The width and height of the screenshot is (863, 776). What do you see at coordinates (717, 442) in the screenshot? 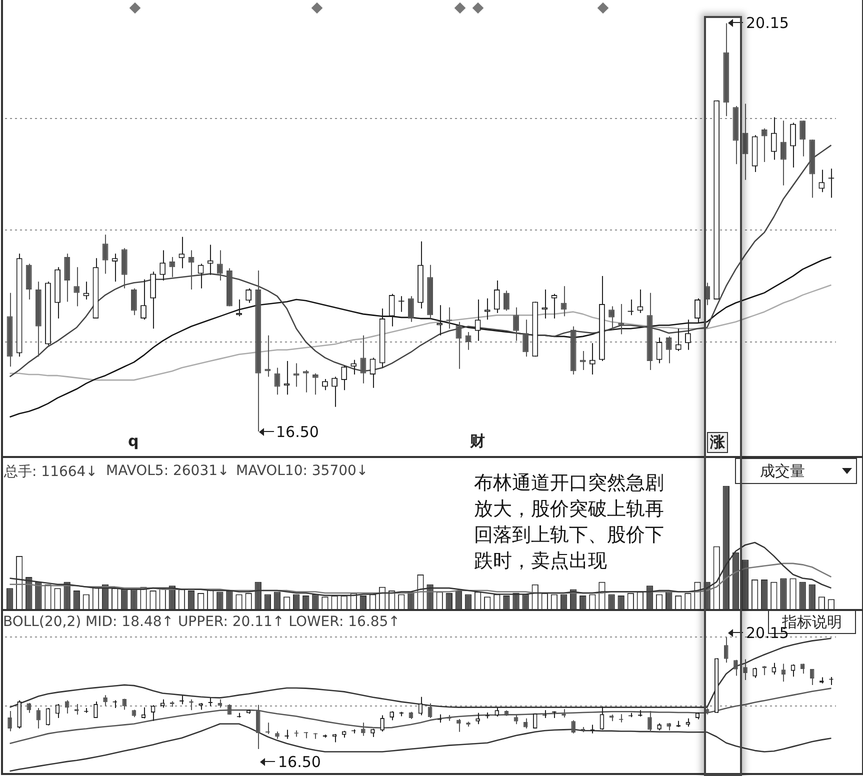
I see `annotation: 涨` at bounding box center [717, 442].